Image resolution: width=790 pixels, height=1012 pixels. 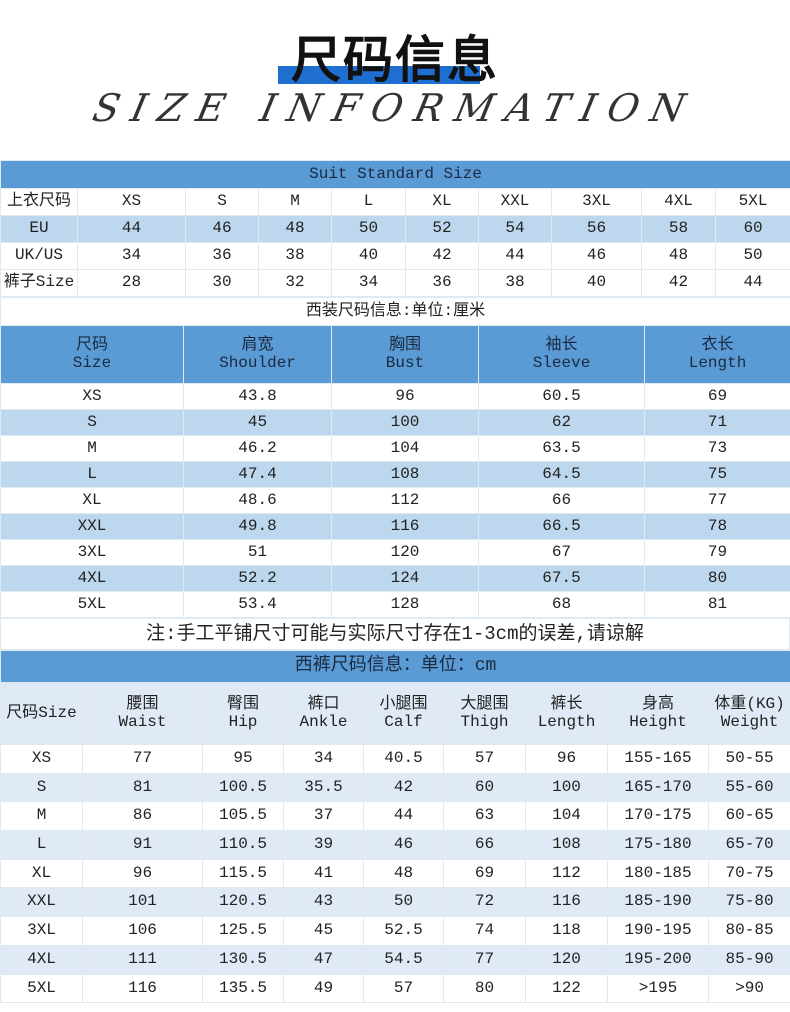 I want to click on table-row: 5XL 116 135.5 49 57 80 122 >195 >90, so click(x=395, y=988).